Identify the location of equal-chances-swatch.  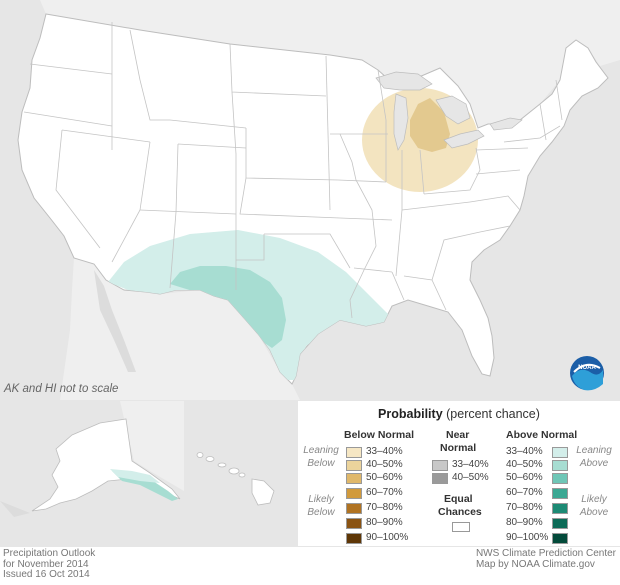
(461, 527).